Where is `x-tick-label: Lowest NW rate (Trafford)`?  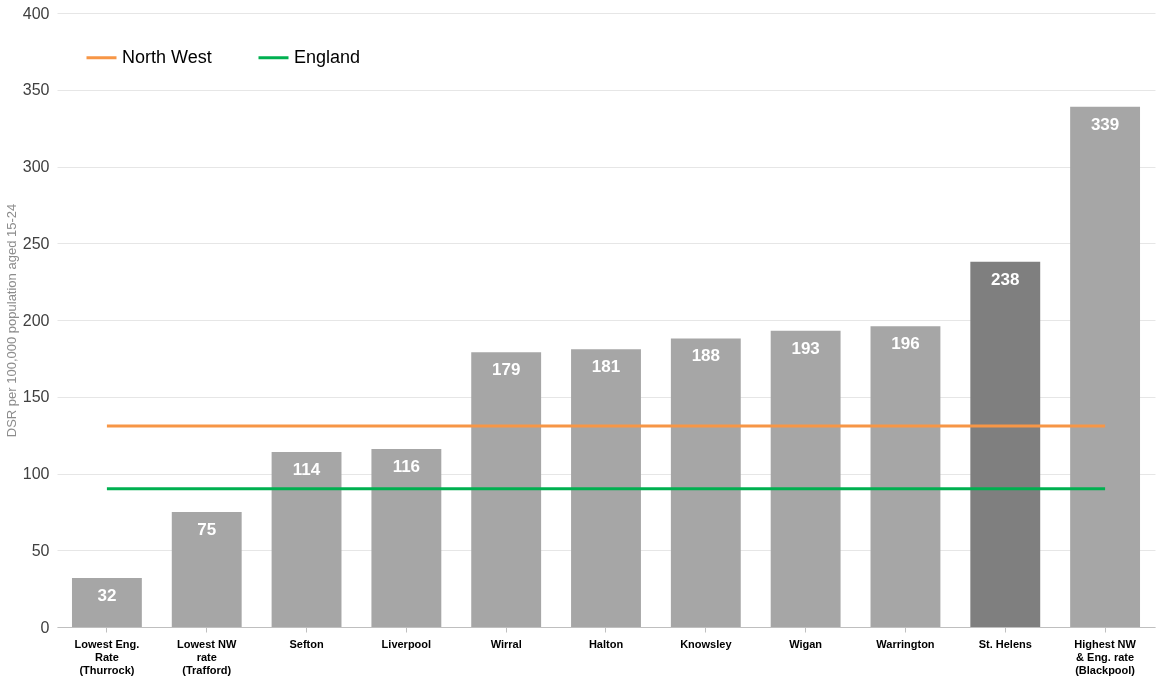
x-tick-label: Lowest NW rate (Trafford) is located at coordinates (207, 656).